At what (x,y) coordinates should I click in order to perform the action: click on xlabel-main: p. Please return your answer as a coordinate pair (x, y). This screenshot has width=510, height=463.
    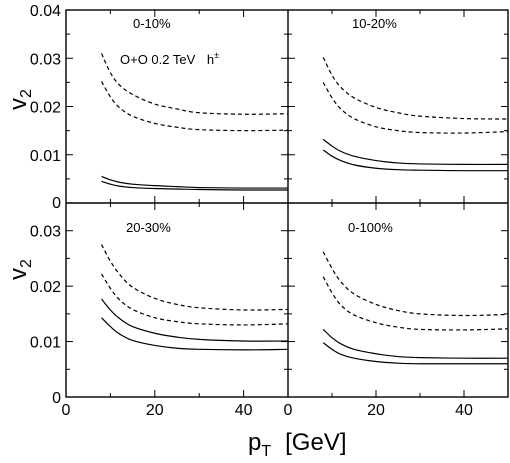
    Looking at the image, I should click on (254, 442).